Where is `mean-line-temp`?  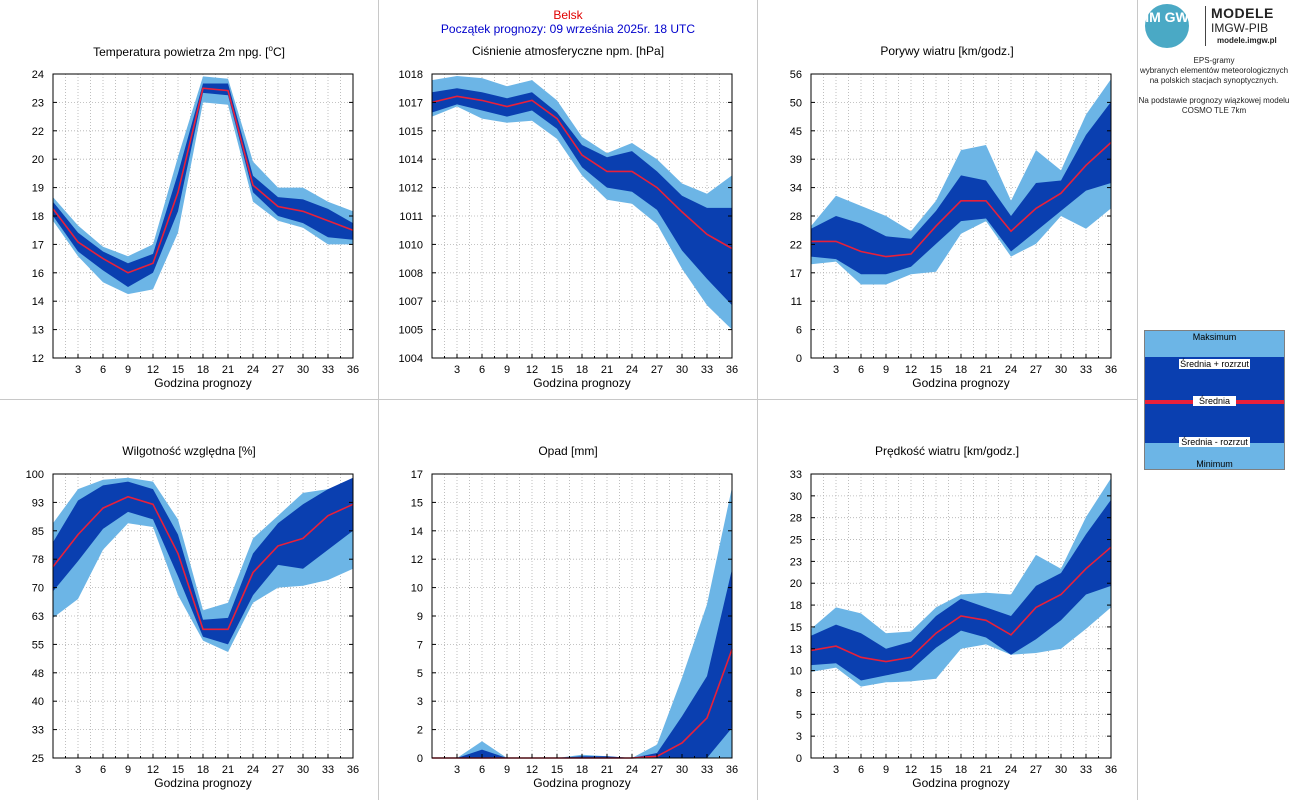
mean-line-temp is located at coordinates (203, 180).